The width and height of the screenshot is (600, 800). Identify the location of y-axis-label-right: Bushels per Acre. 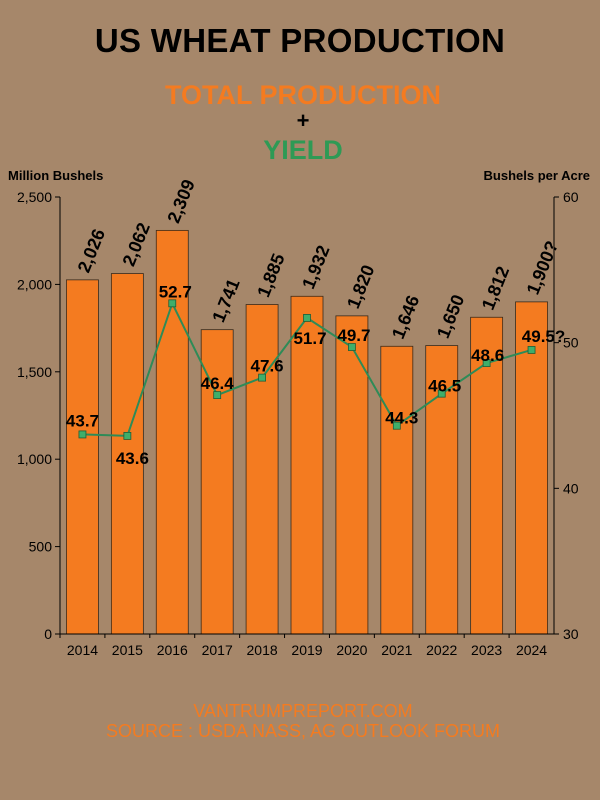
(536, 175).